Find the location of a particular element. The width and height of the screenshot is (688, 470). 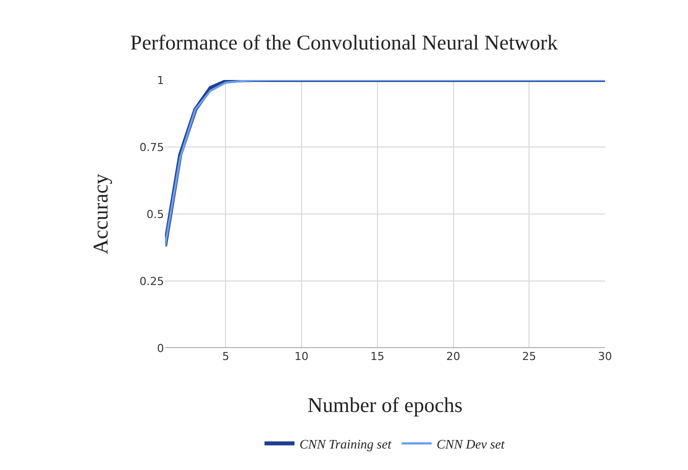

x-tick-label: 25 is located at coordinates (529, 356).